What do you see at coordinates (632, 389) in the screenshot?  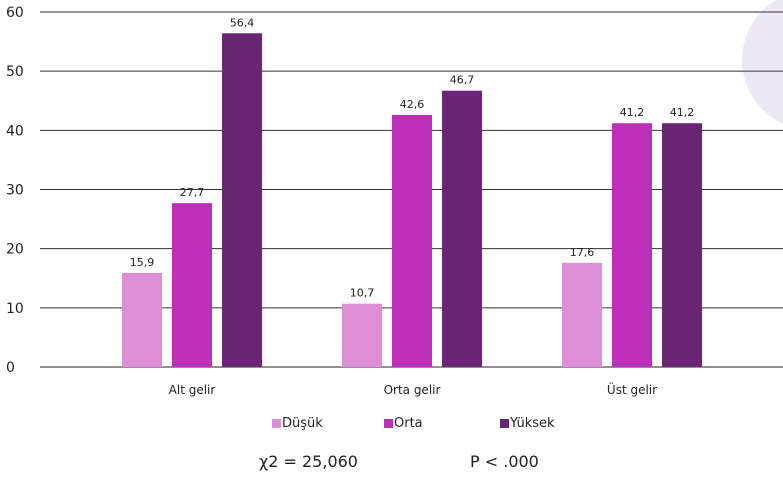 I see `x-tick-label: Üst gelir` at bounding box center [632, 389].